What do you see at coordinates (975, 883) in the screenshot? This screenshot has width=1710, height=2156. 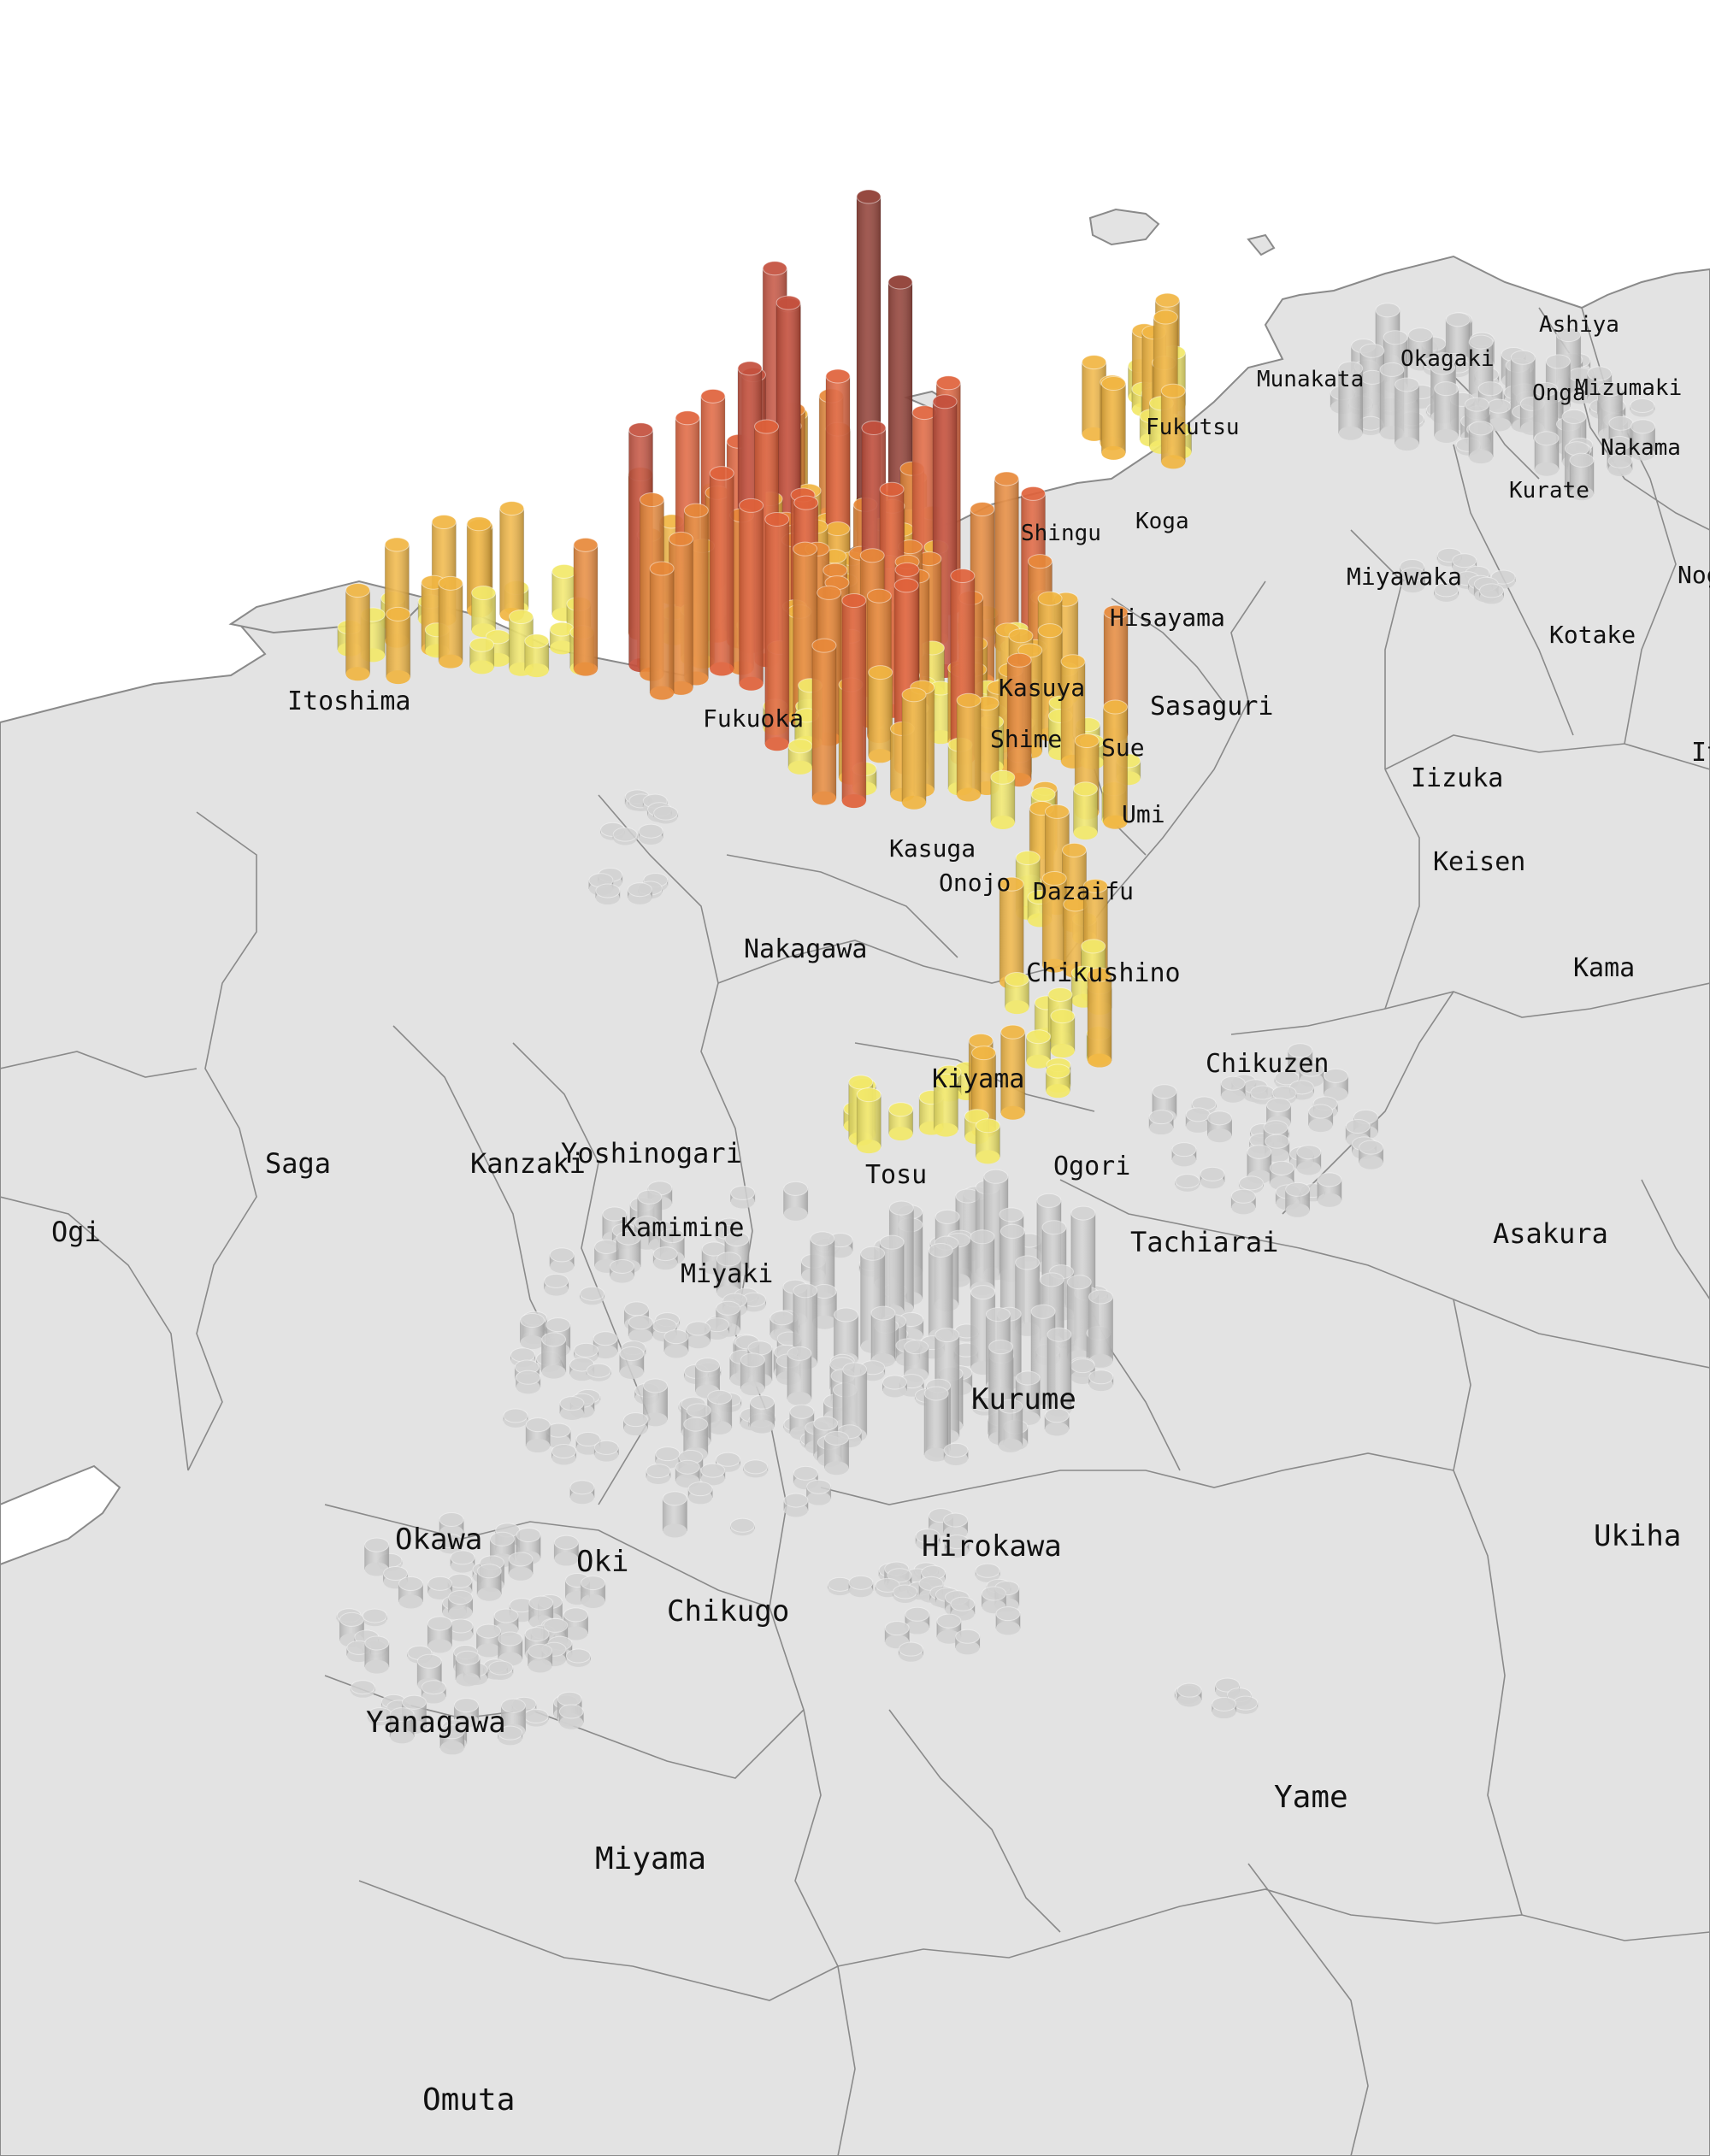 I see `place-label: Onojo` at bounding box center [975, 883].